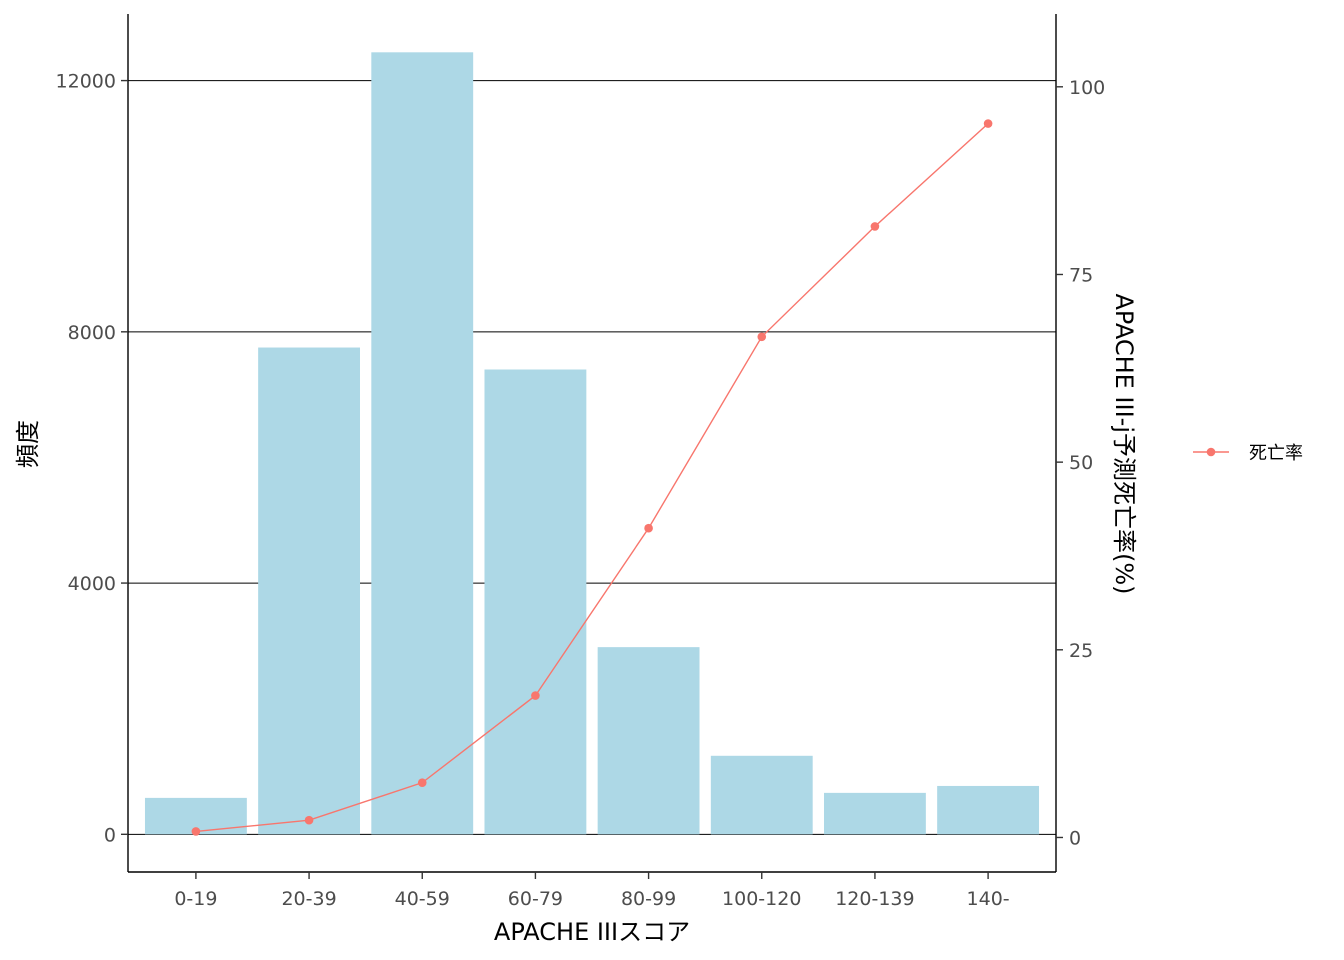 The height and width of the screenshot is (960, 1344). Describe the element at coordinates (874, 899) in the screenshot. I see `x-tick-label: 120-139` at that location.